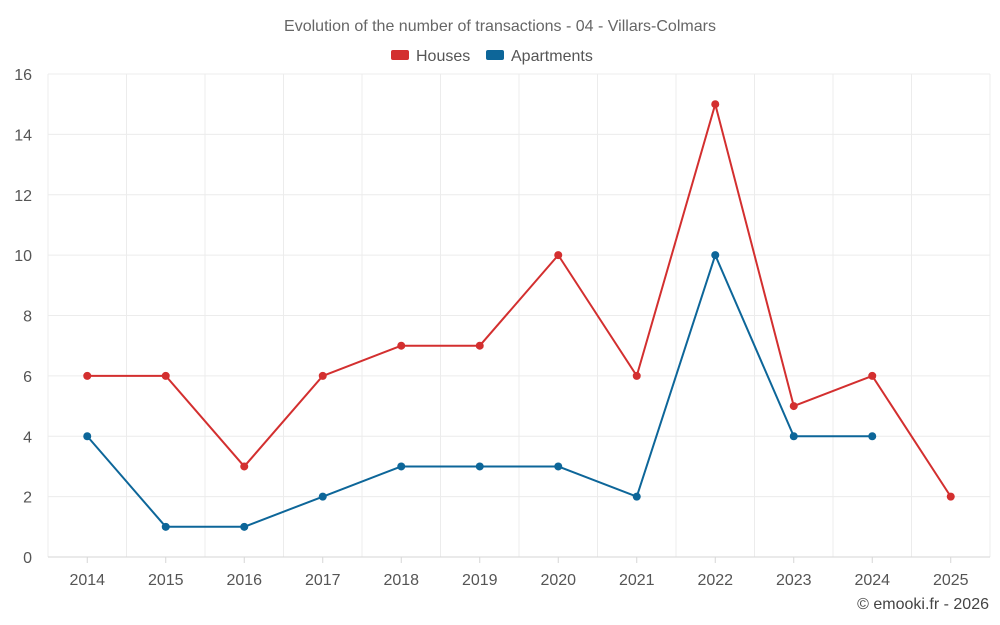 This screenshot has width=1000, height=625. Describe the element at coordinates (794, 580) in the screenshot. I see `x-tick-label: 2023` at that location.